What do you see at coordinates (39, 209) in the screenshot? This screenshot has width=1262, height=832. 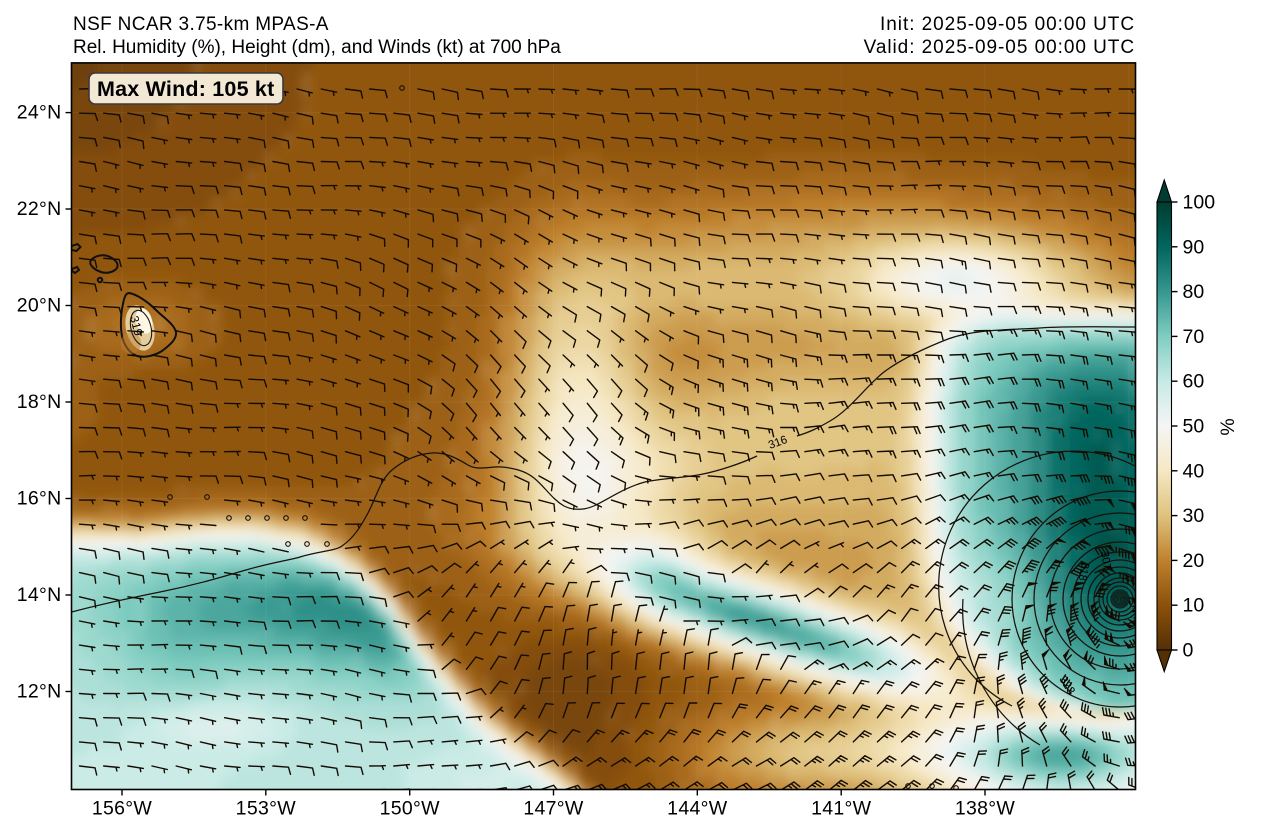 I see `svg-text: 22°N` at bounding box center [39, 209].